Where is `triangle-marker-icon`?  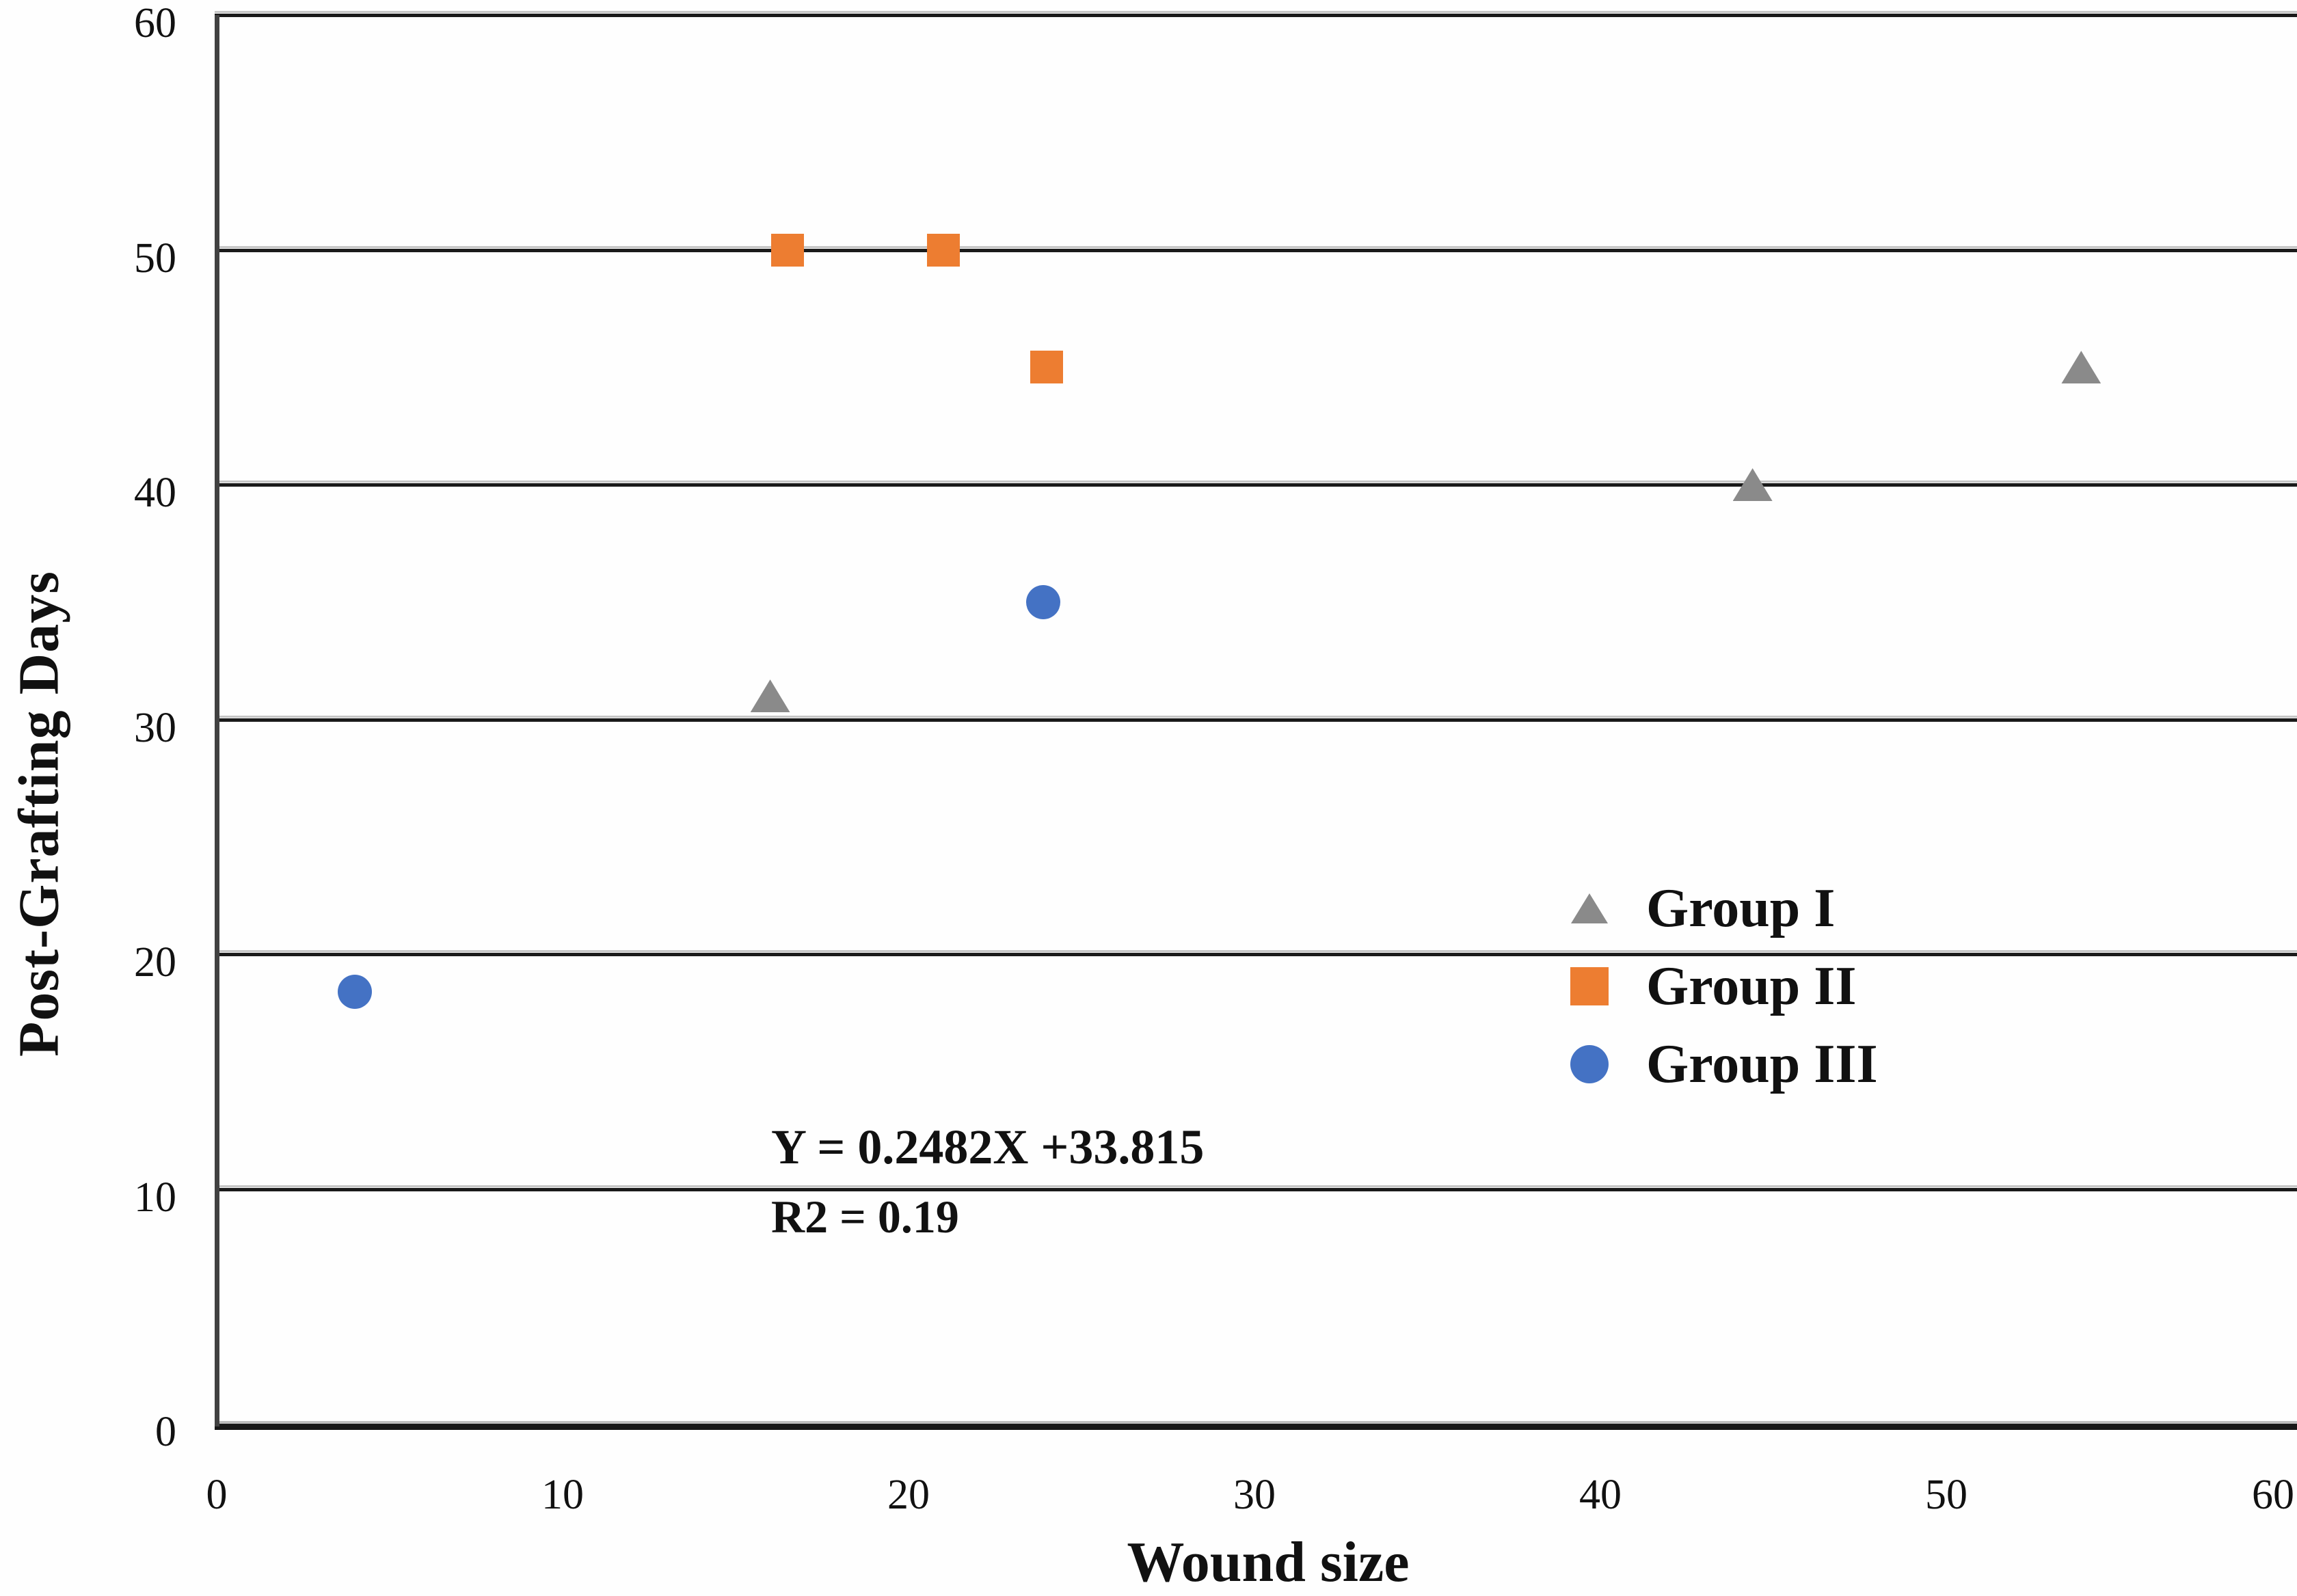
triangle-marker-icon is located at coordinates (1589, 908).